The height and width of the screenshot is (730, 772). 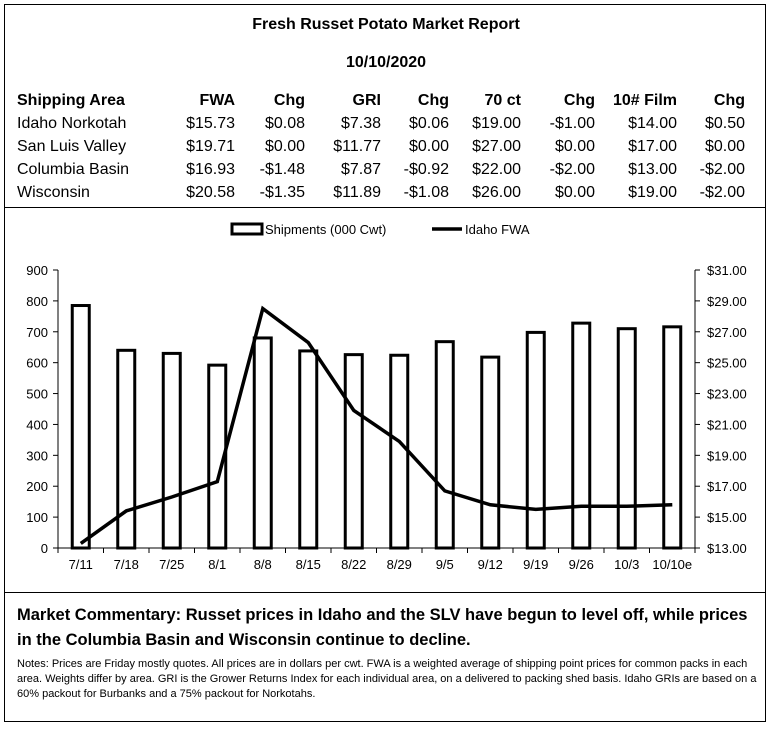 What do you see at coordinates (672, 564) in the screenshot?
I see `x-tick-label: 10/10e` at bounding box center [672, 564].